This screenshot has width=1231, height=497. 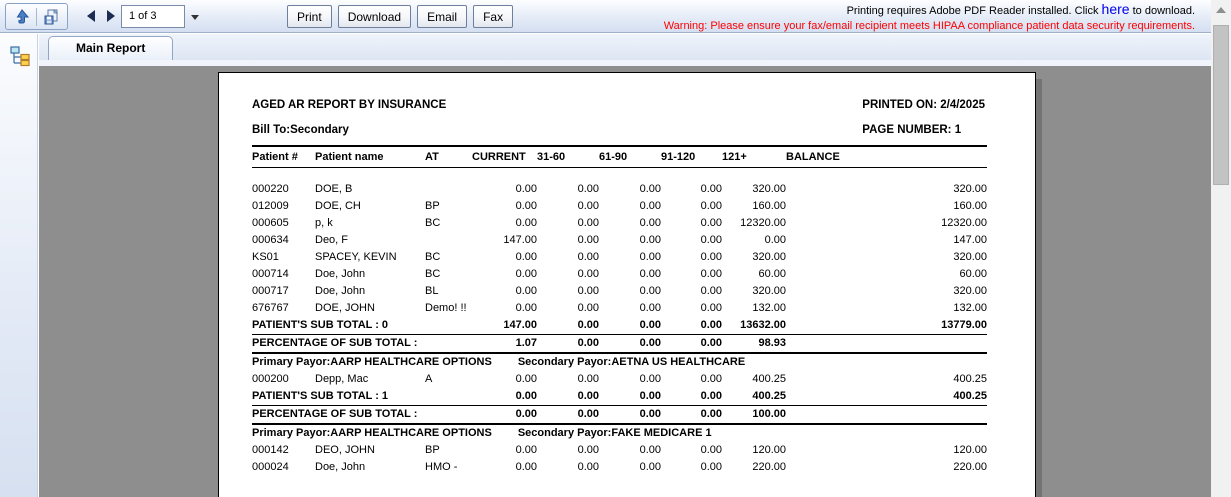 What do you see at coordinates (22, 17) in the screenshot?
I see `export-up-arrow-icon` at bounding box center [22, 17].